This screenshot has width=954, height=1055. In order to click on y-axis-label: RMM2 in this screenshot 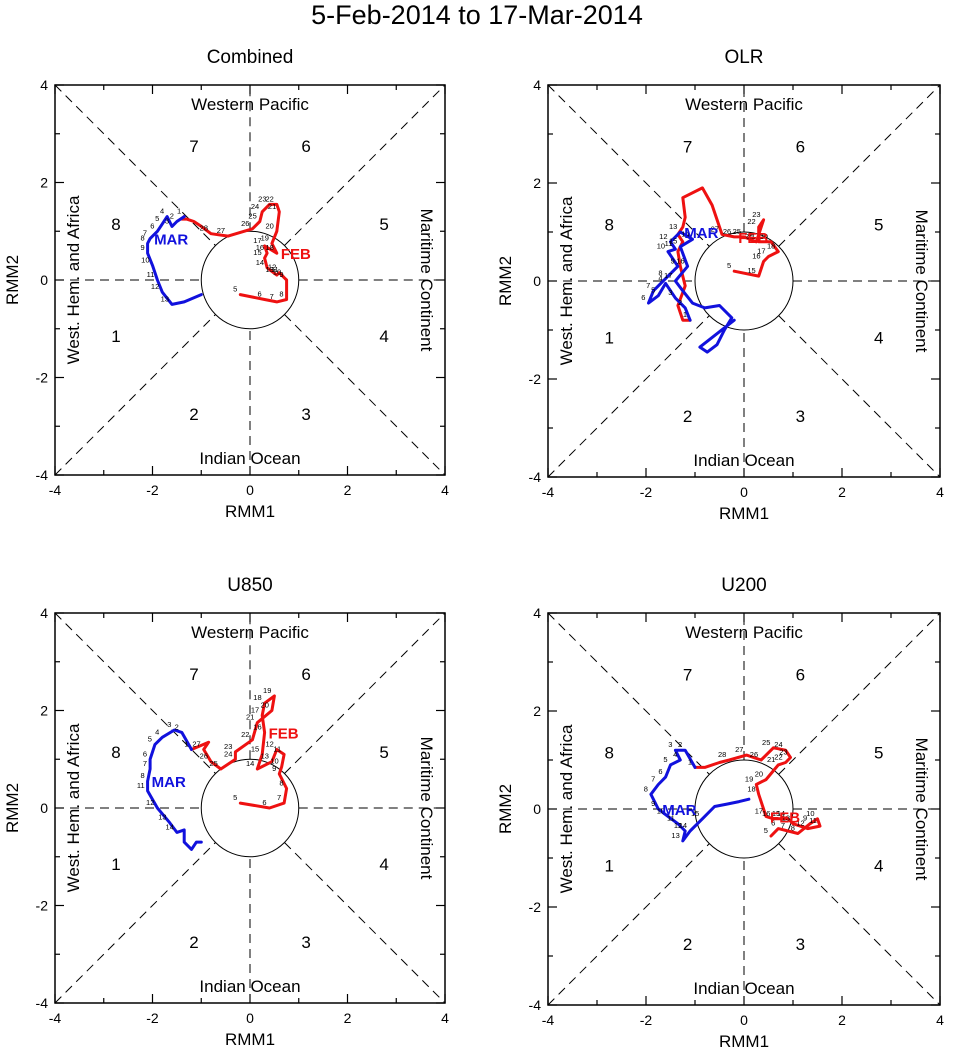, I will do `click(505, 281)`.